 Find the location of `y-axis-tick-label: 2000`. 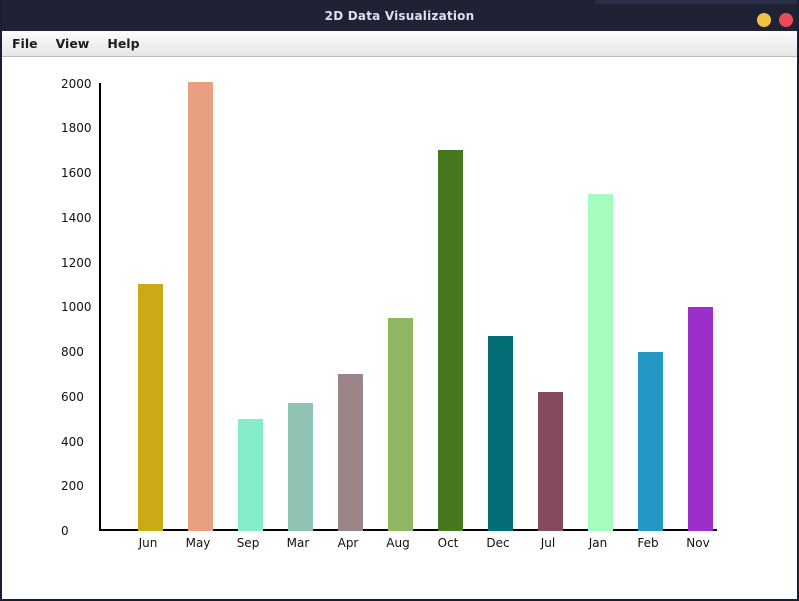

y-axis-tick-label: 2000 is located at coordinates (76, 83).